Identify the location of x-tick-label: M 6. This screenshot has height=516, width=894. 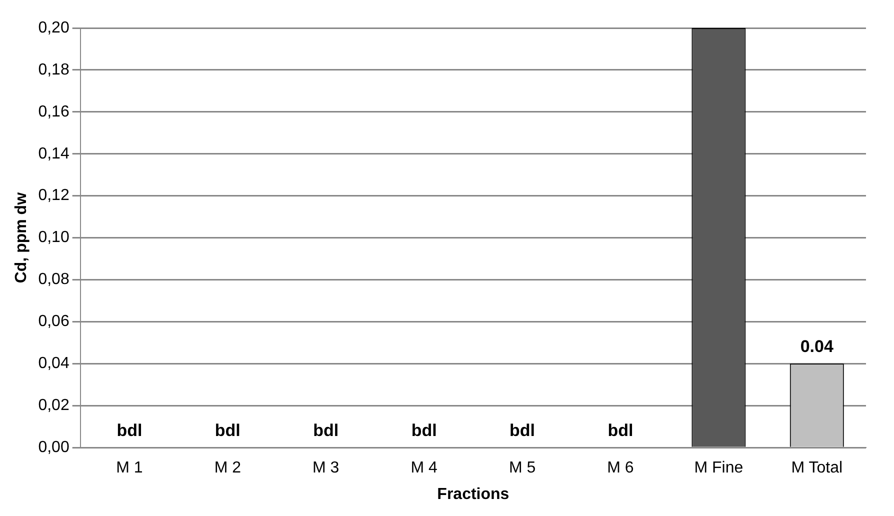
(620, 468).